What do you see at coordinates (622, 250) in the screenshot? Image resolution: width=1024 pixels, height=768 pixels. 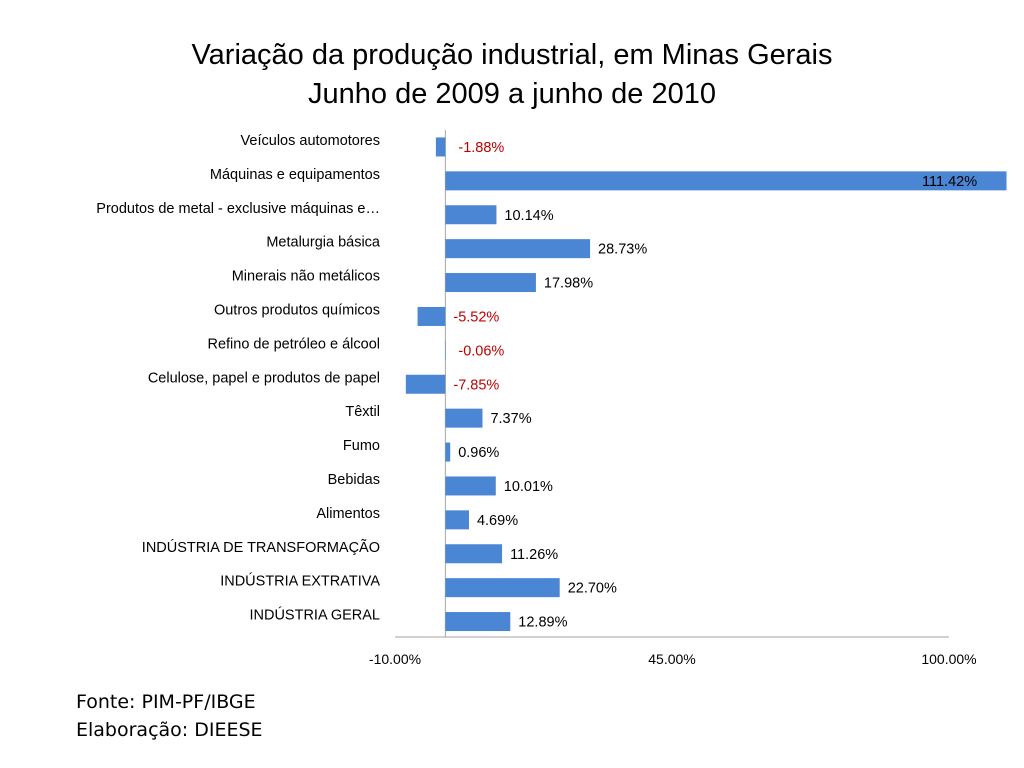 I see `data-label: 28.73%` at bounding box center [622, 250].